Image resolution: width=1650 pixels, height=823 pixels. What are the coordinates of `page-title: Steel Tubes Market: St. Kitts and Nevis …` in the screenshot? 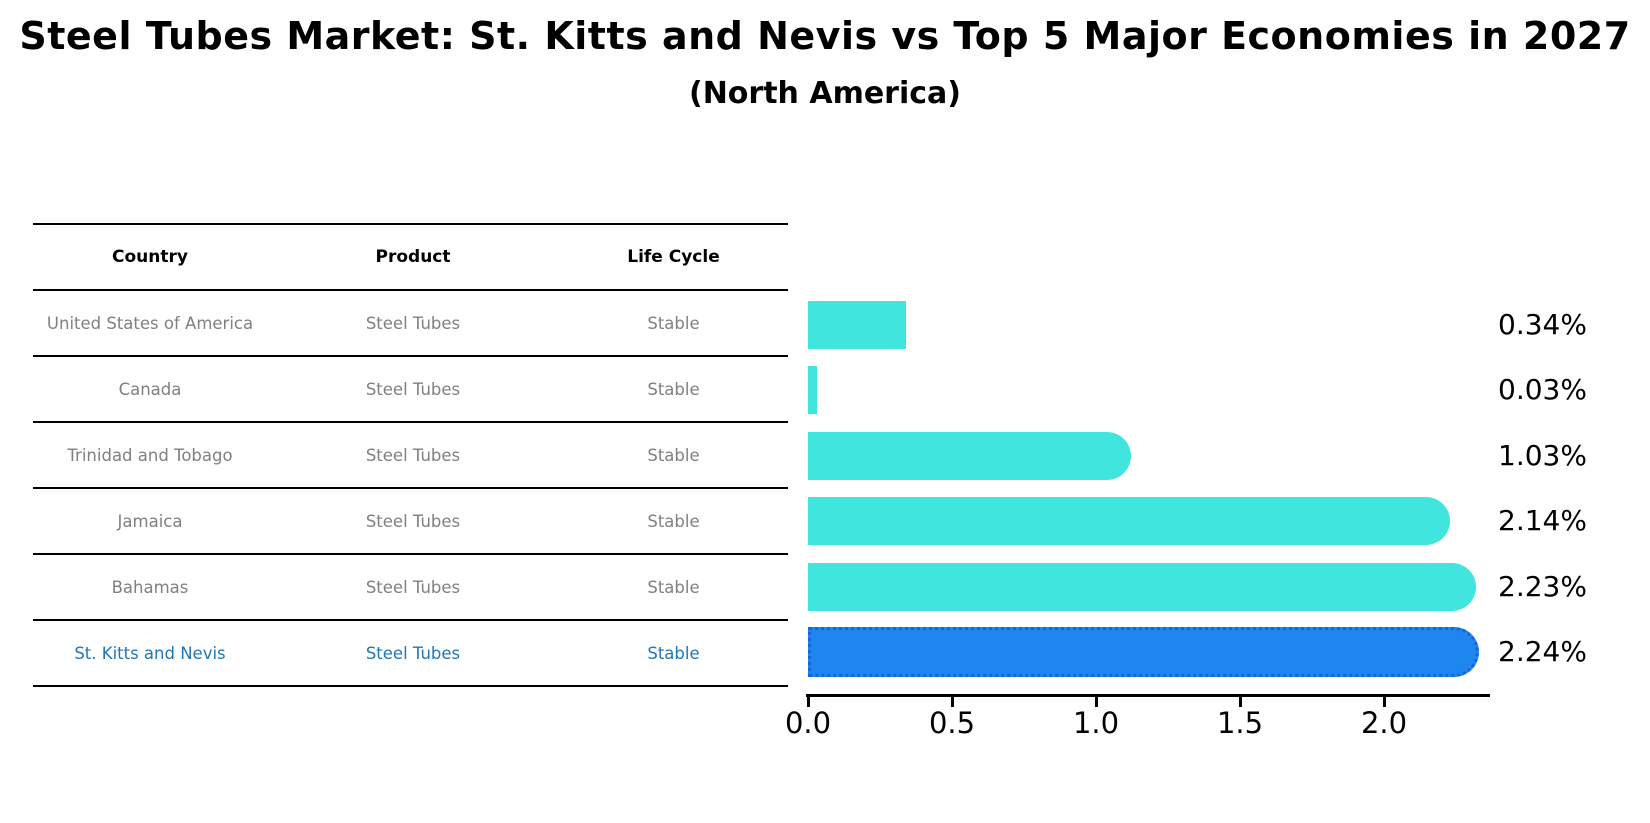 It's located at (825, 36).